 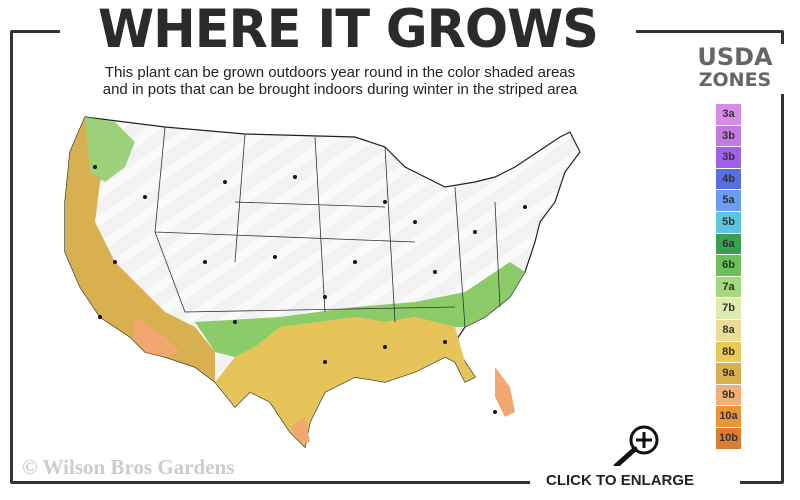 What do you see at coordinates (728, 308) in the screenshot?
I see `legend-zone-7b: 7b` at bounding box center [728, 308].